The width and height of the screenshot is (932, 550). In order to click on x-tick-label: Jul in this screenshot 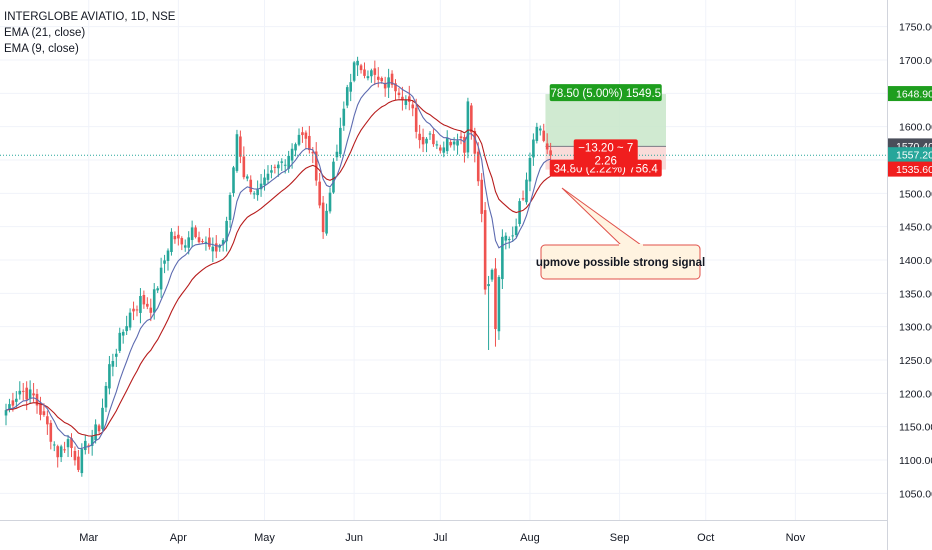, I will do `click(440, 538)`.